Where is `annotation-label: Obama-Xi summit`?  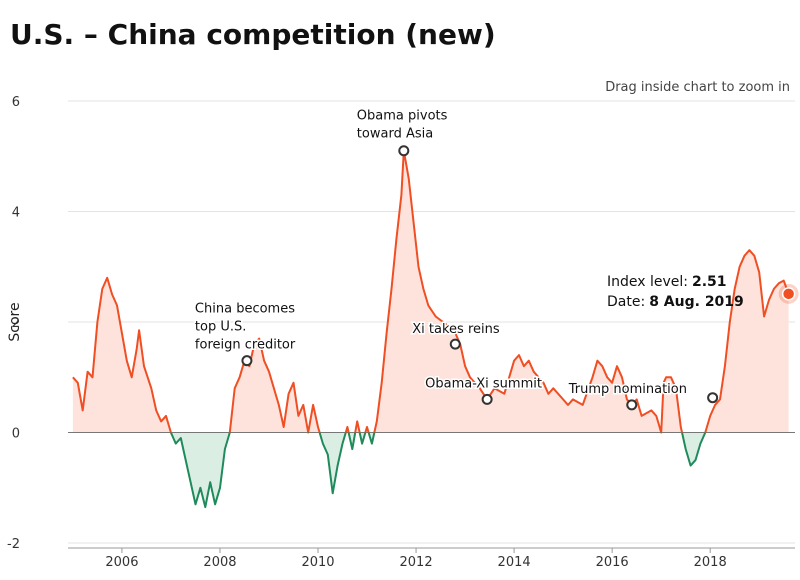 annotation-label: Obama-Xi summit is located at coordinates (483, 383).